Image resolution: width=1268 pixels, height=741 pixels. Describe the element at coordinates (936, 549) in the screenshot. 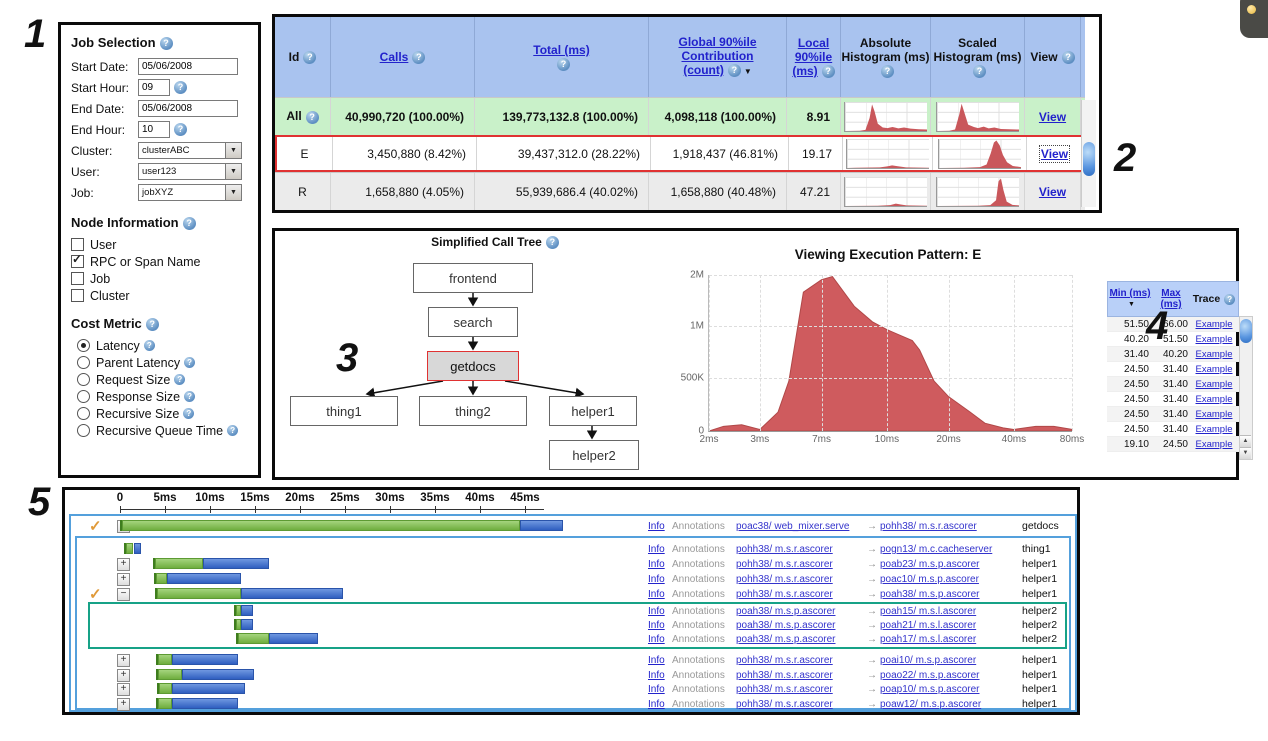

I see `dest-host-link: pogn13/ m.c.cacheserver` at that location.